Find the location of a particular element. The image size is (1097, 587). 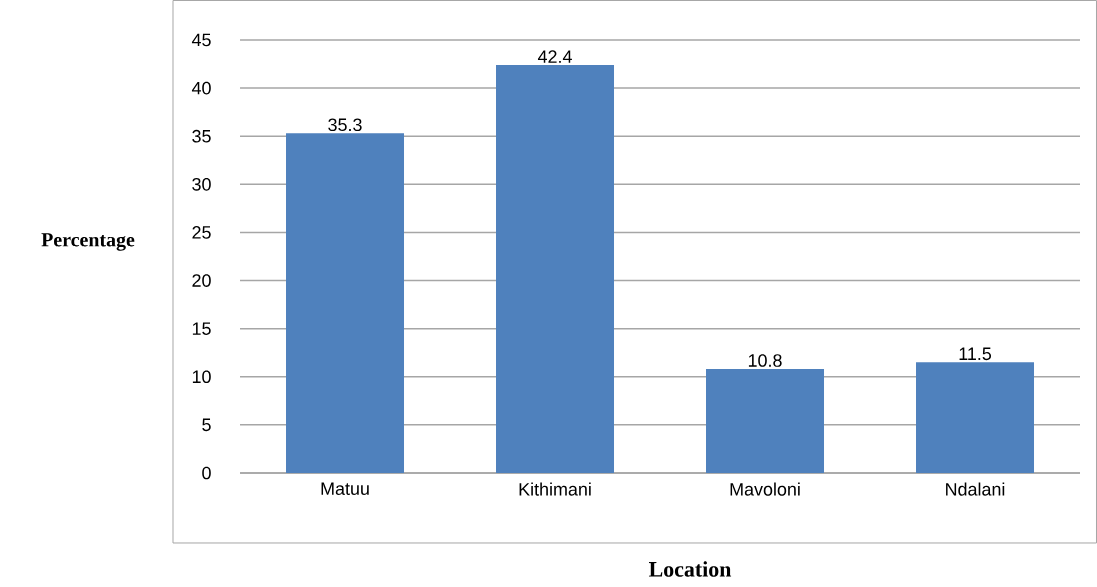

x-tick-label: Matuu is located at coordinates (345, 489).